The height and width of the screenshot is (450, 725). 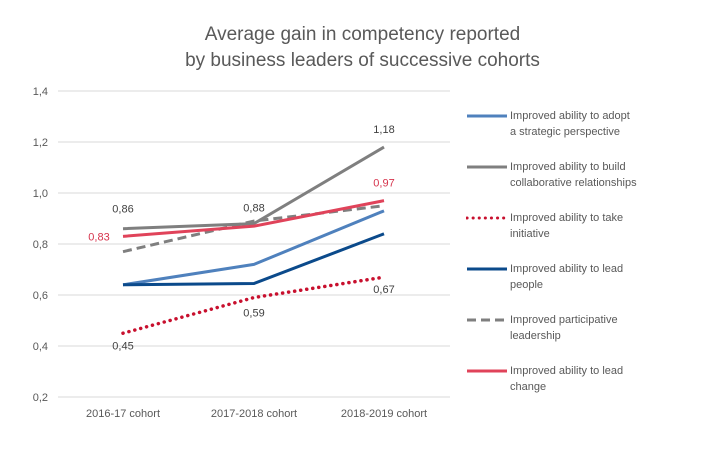 What do you see at coordinates (122, 346) in the screenshot?
I see `data-label: 0,45` at bounding box center [122, 346].